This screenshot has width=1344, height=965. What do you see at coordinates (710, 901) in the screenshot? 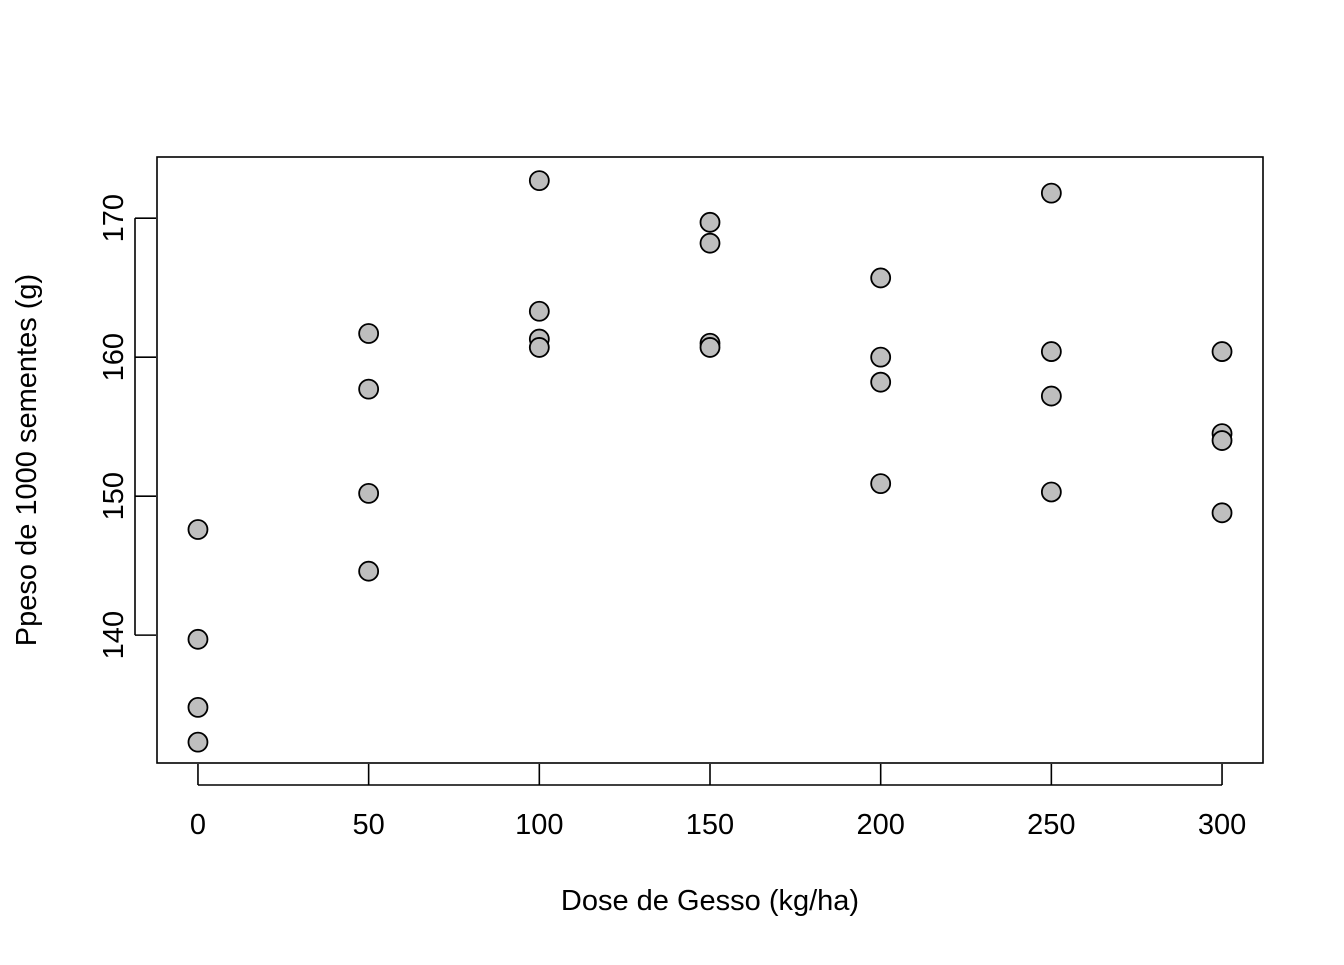
I see `x-axis-title: Dose de Gesso (kg/ha)` at bounding box center [710, 901].